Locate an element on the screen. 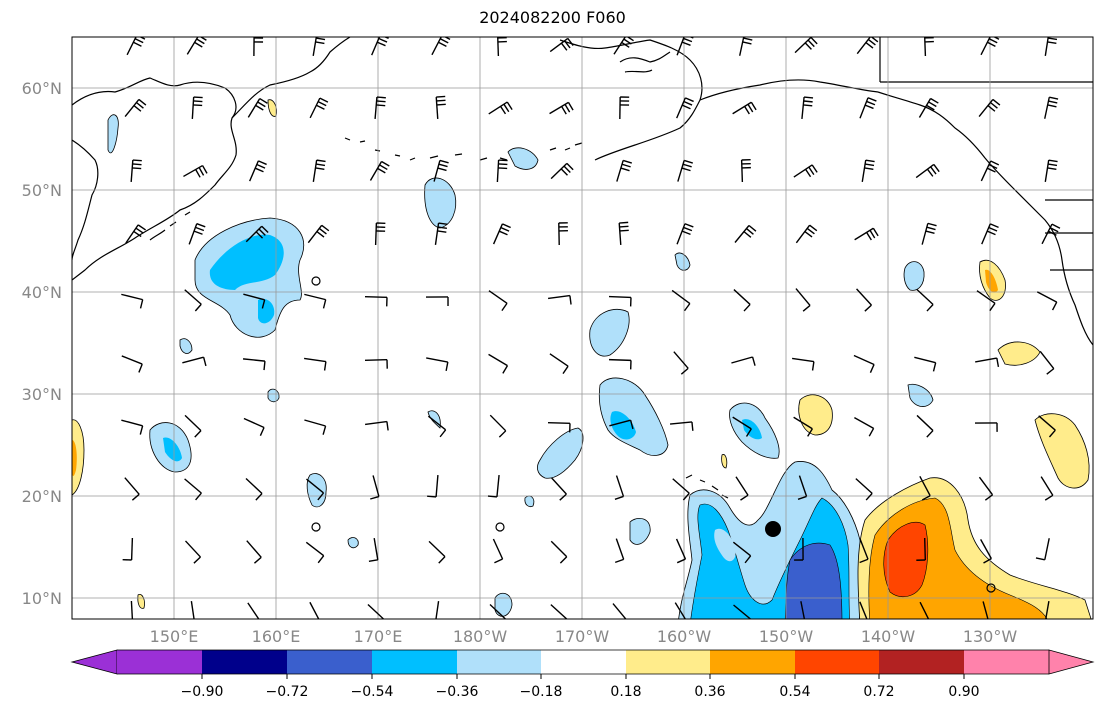 The width and height of the screenshot is (1105, 712). latitude-axis: 60°N 50°N 40°N 30°N 20°N 10°N is located at coordinates (42, 343).